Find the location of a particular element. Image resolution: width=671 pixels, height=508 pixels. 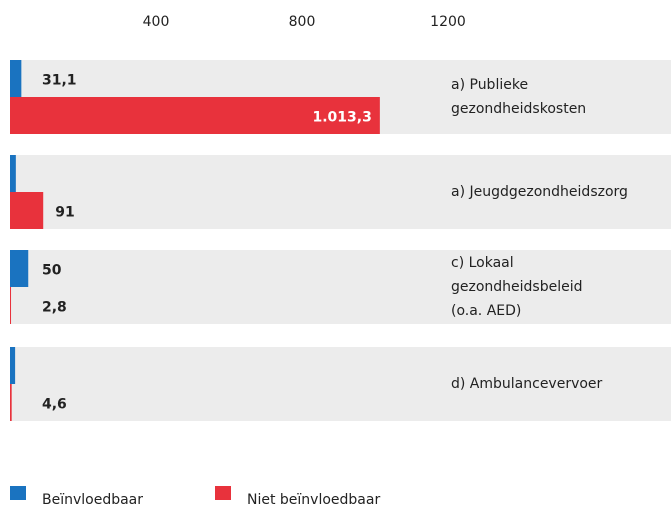

value-label: 31,1 is located at coordinates (59, 81).